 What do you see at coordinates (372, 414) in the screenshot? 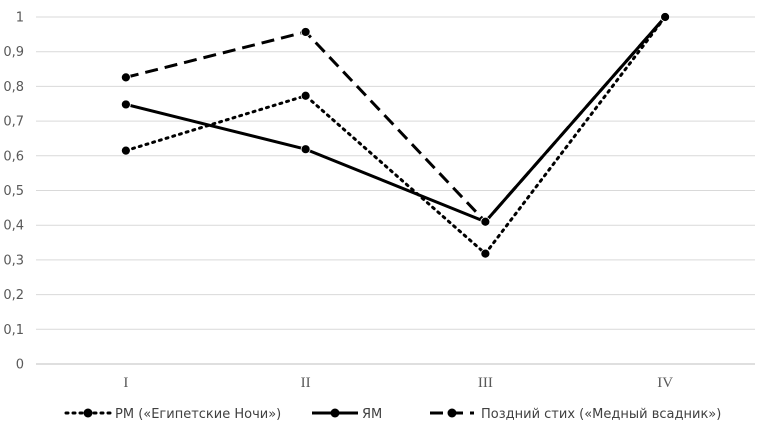
I see `legend-label-1: ЯМ` at bounding box center [372, 414].